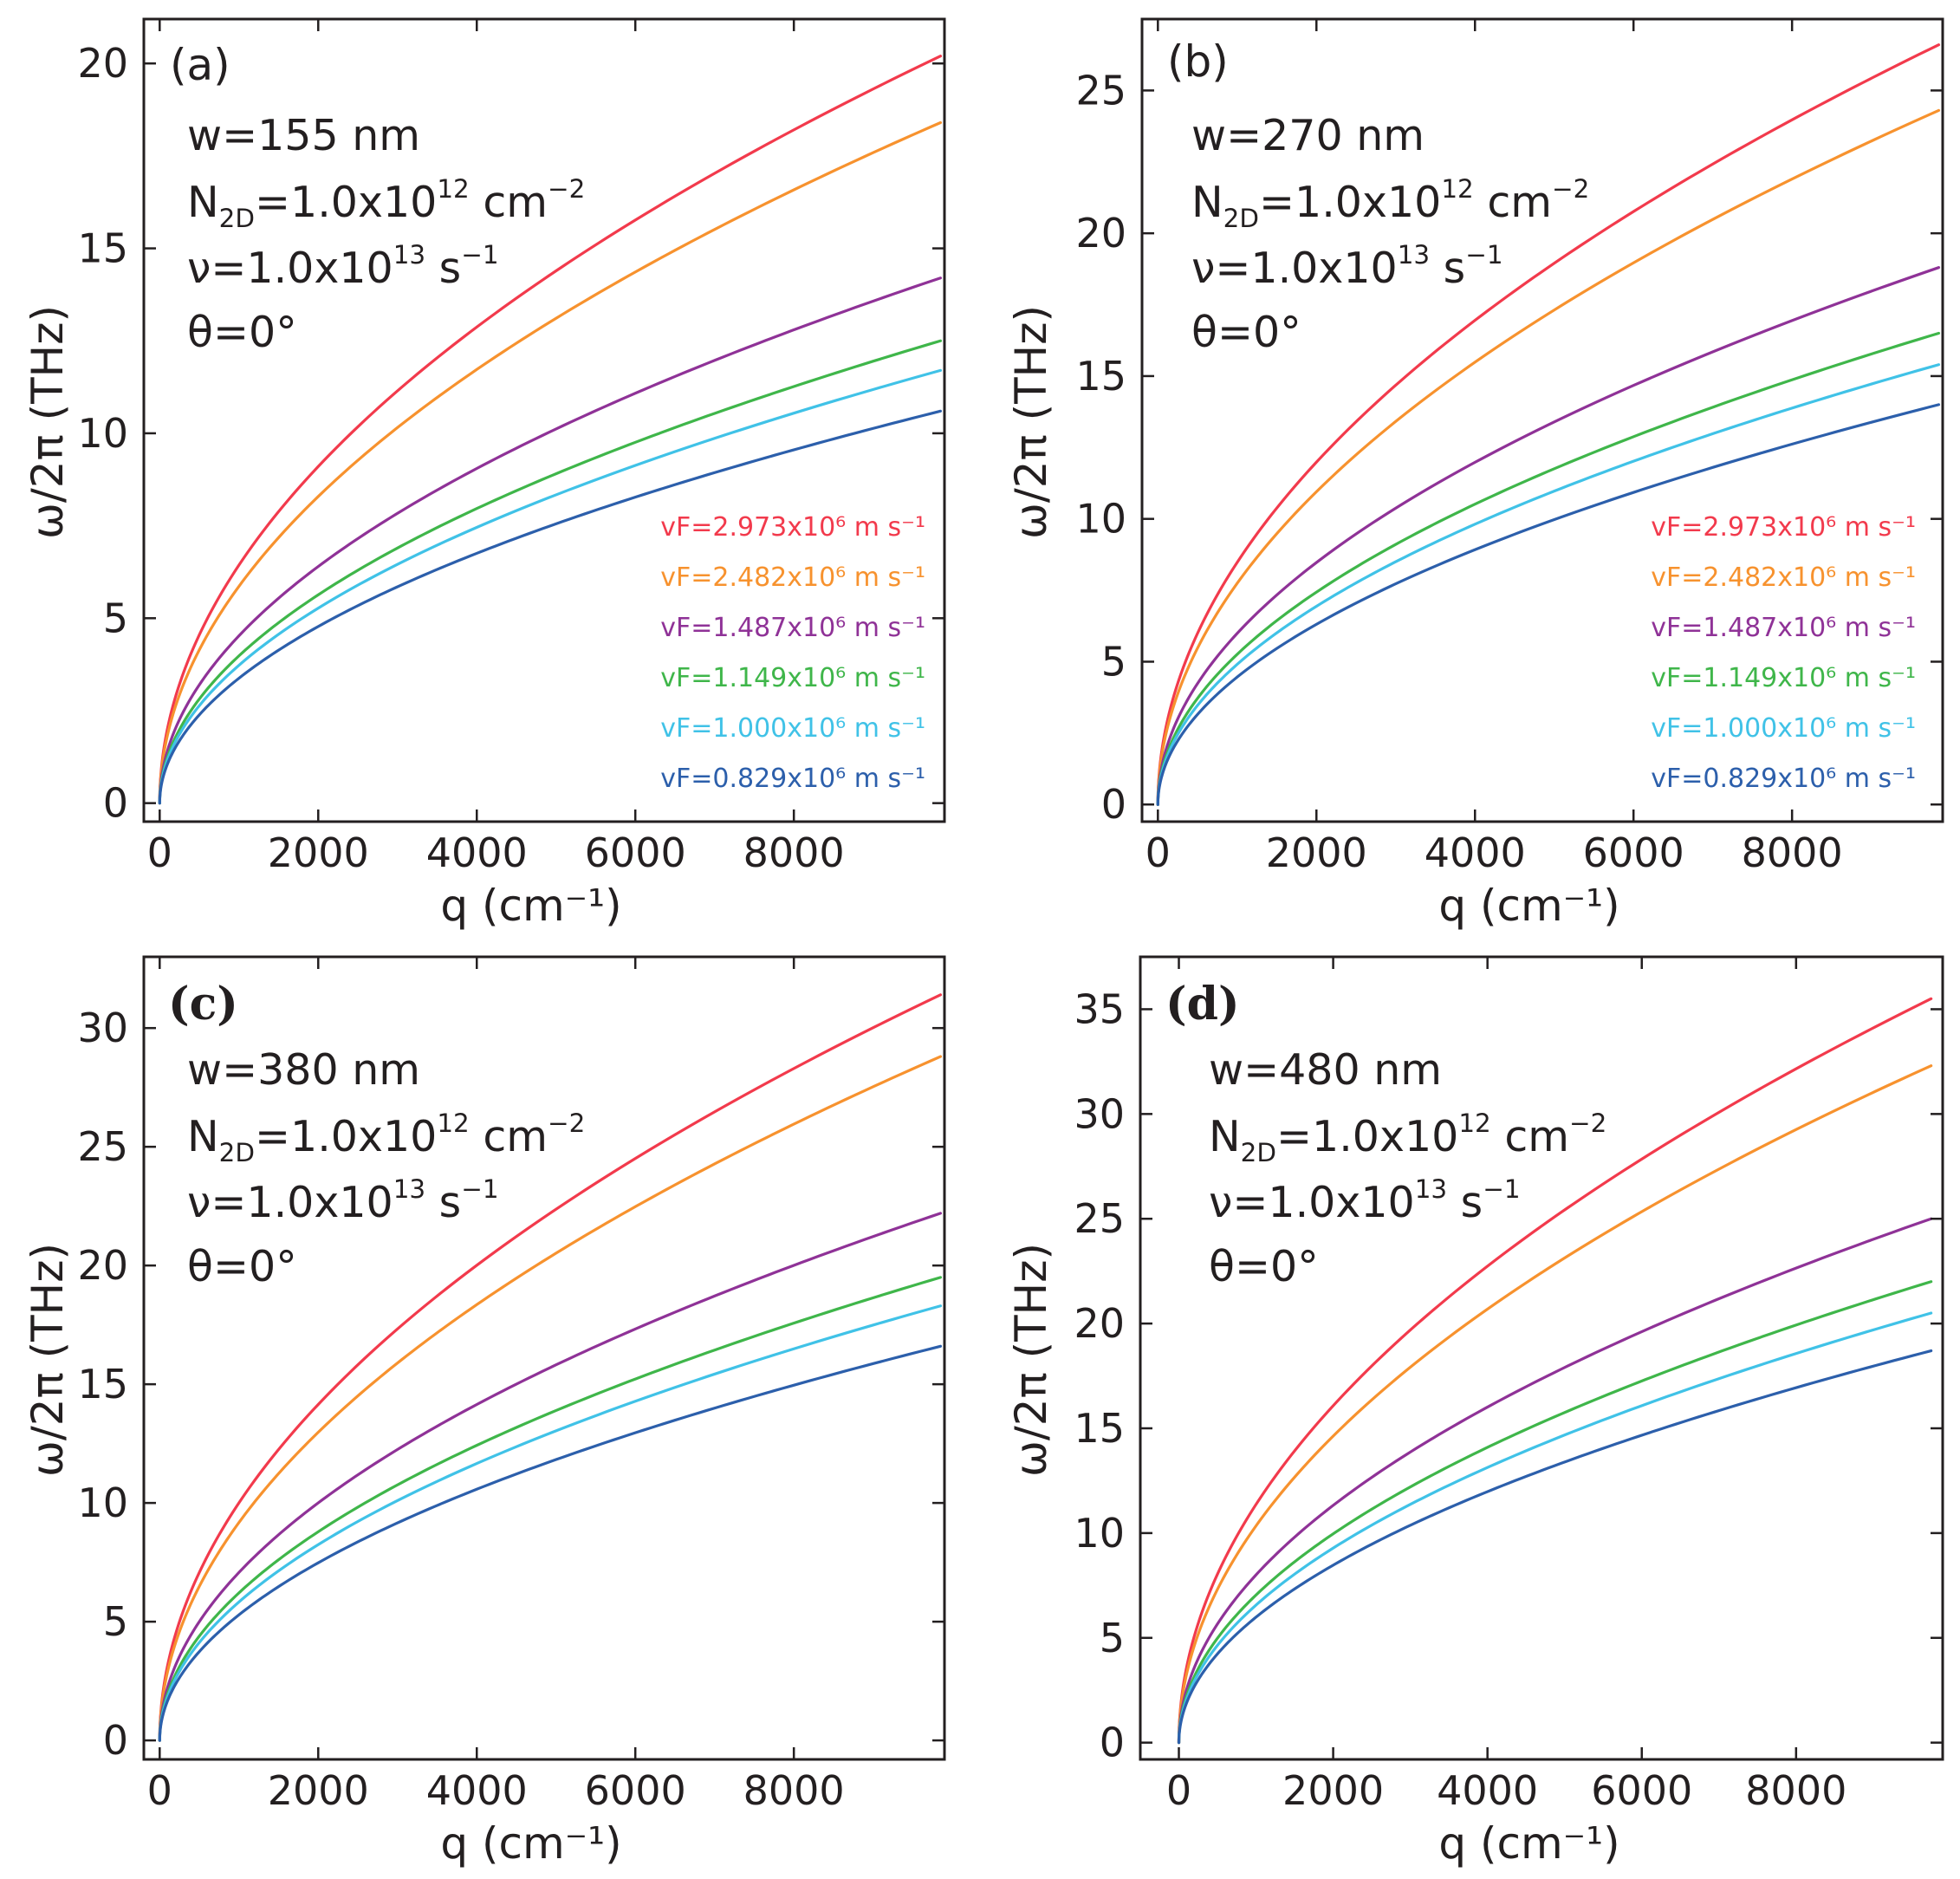 This screenshot has width=1960, height=1879. Describe the element at coordinates (1202, 1004) in the screenshot. I see `panel-label: (d)` at that location.